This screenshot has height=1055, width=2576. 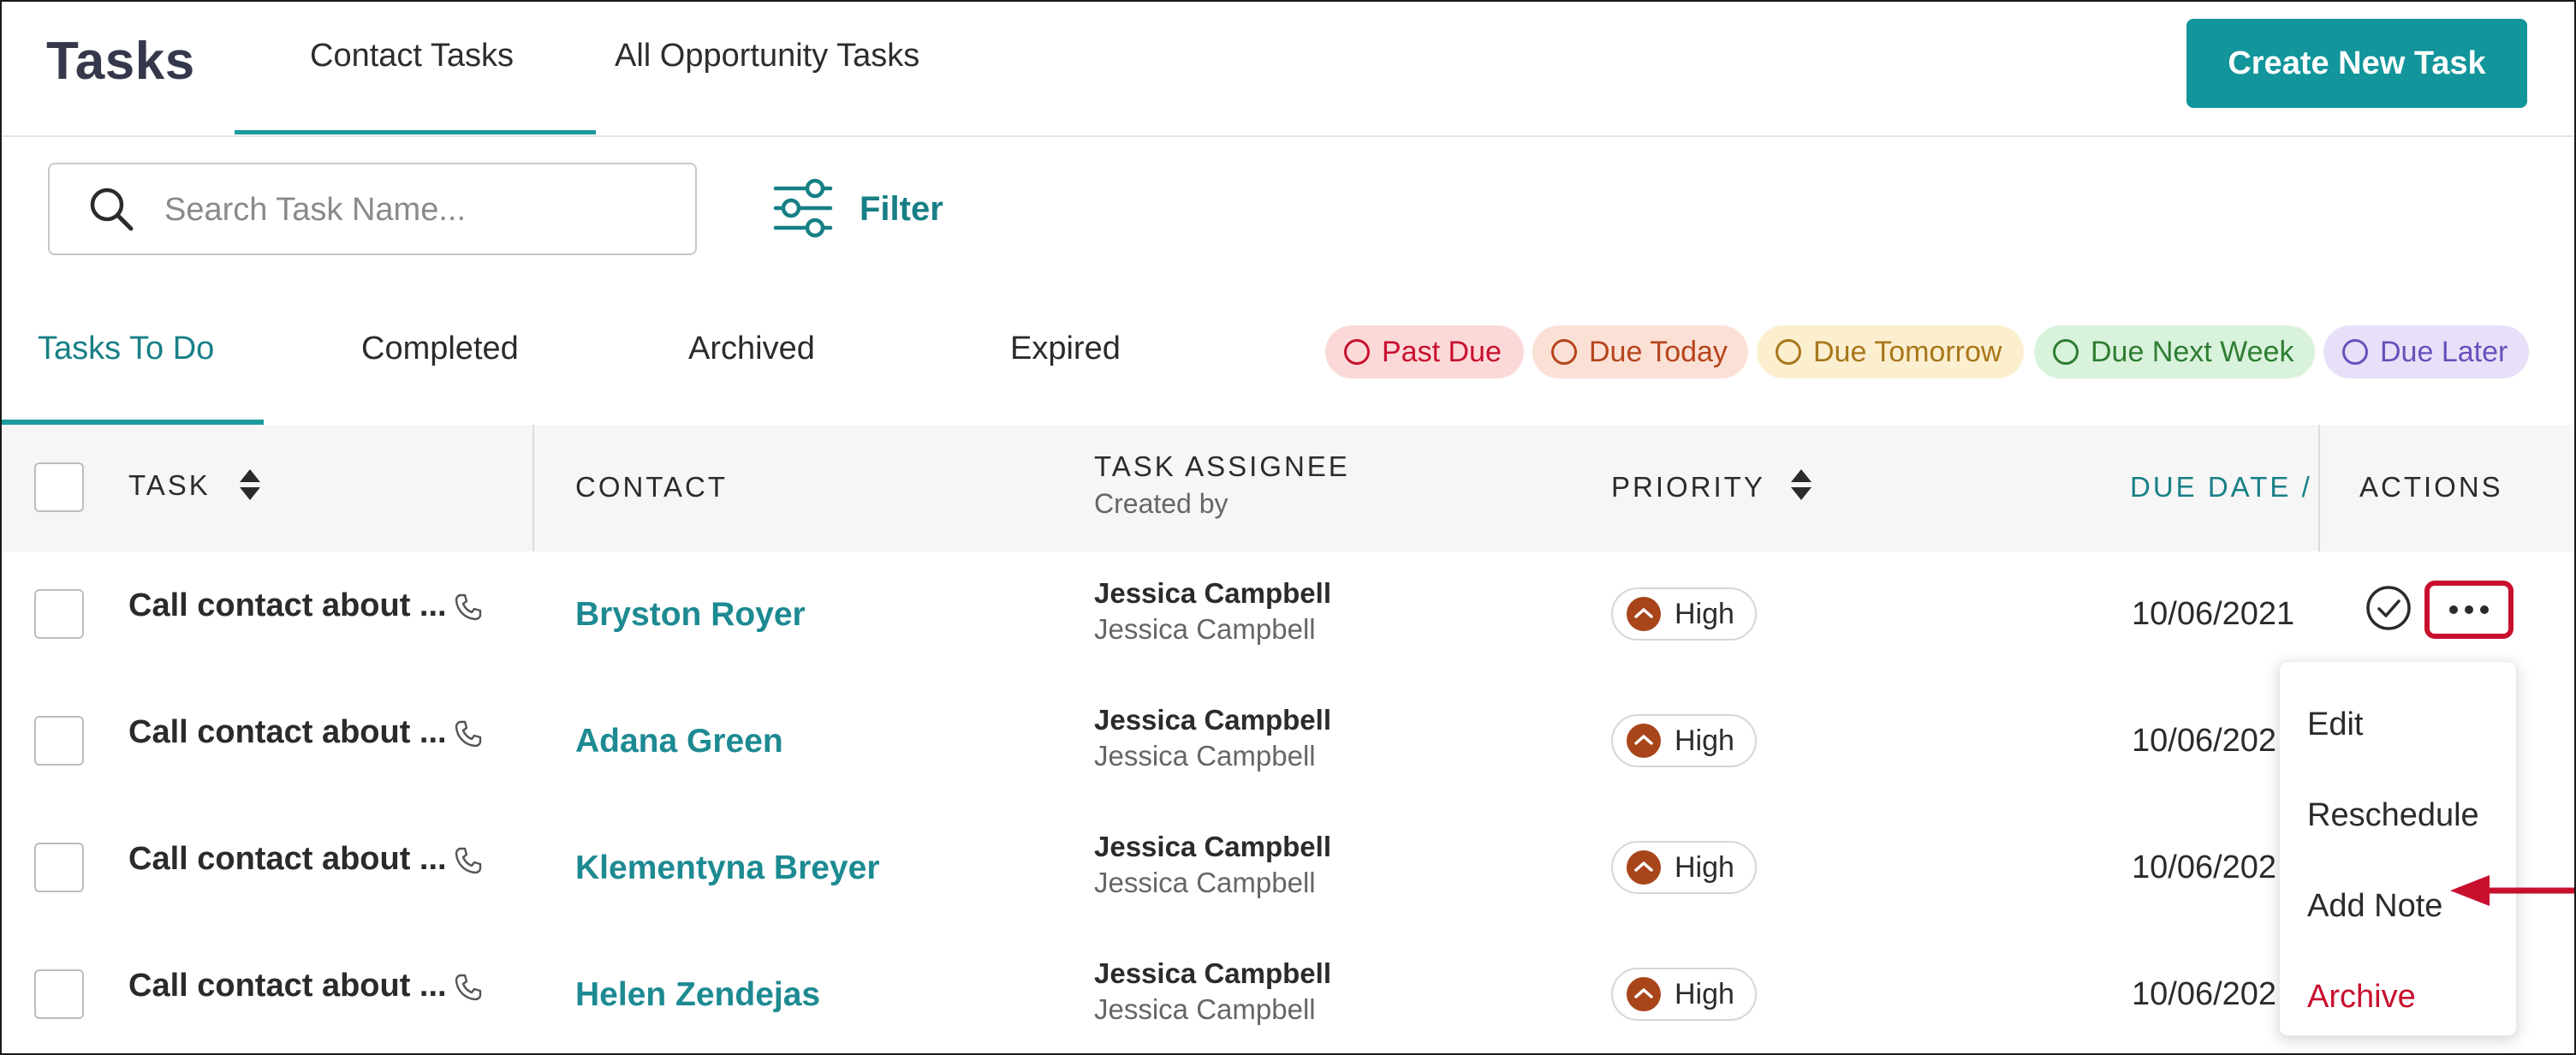 What do you see at coordinates (768, 56) in the screenshot?
I see `tab-all-opportunity-tasks: All Opportunity Tasks` at bounding box center [768, 56].